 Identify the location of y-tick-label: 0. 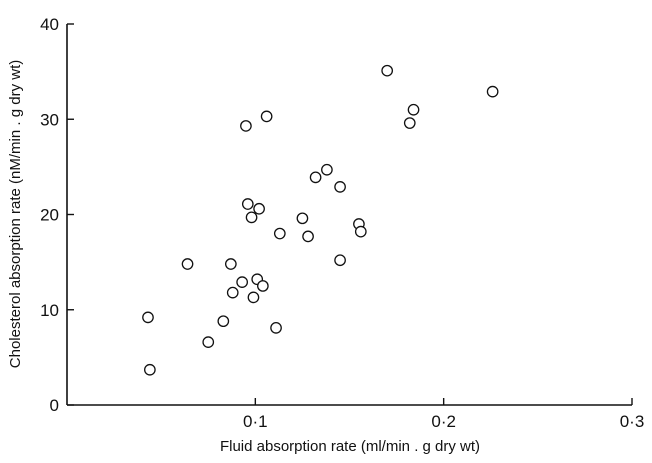
(54, 405).